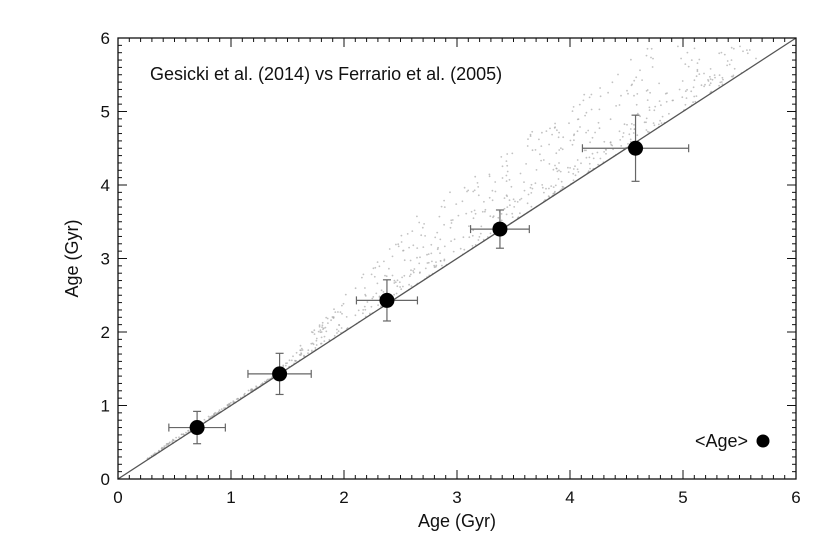 The image size is (830, 554). I want to click on x-tick-labels: 0 1 2 3 4 5 6, so click(456, 497).